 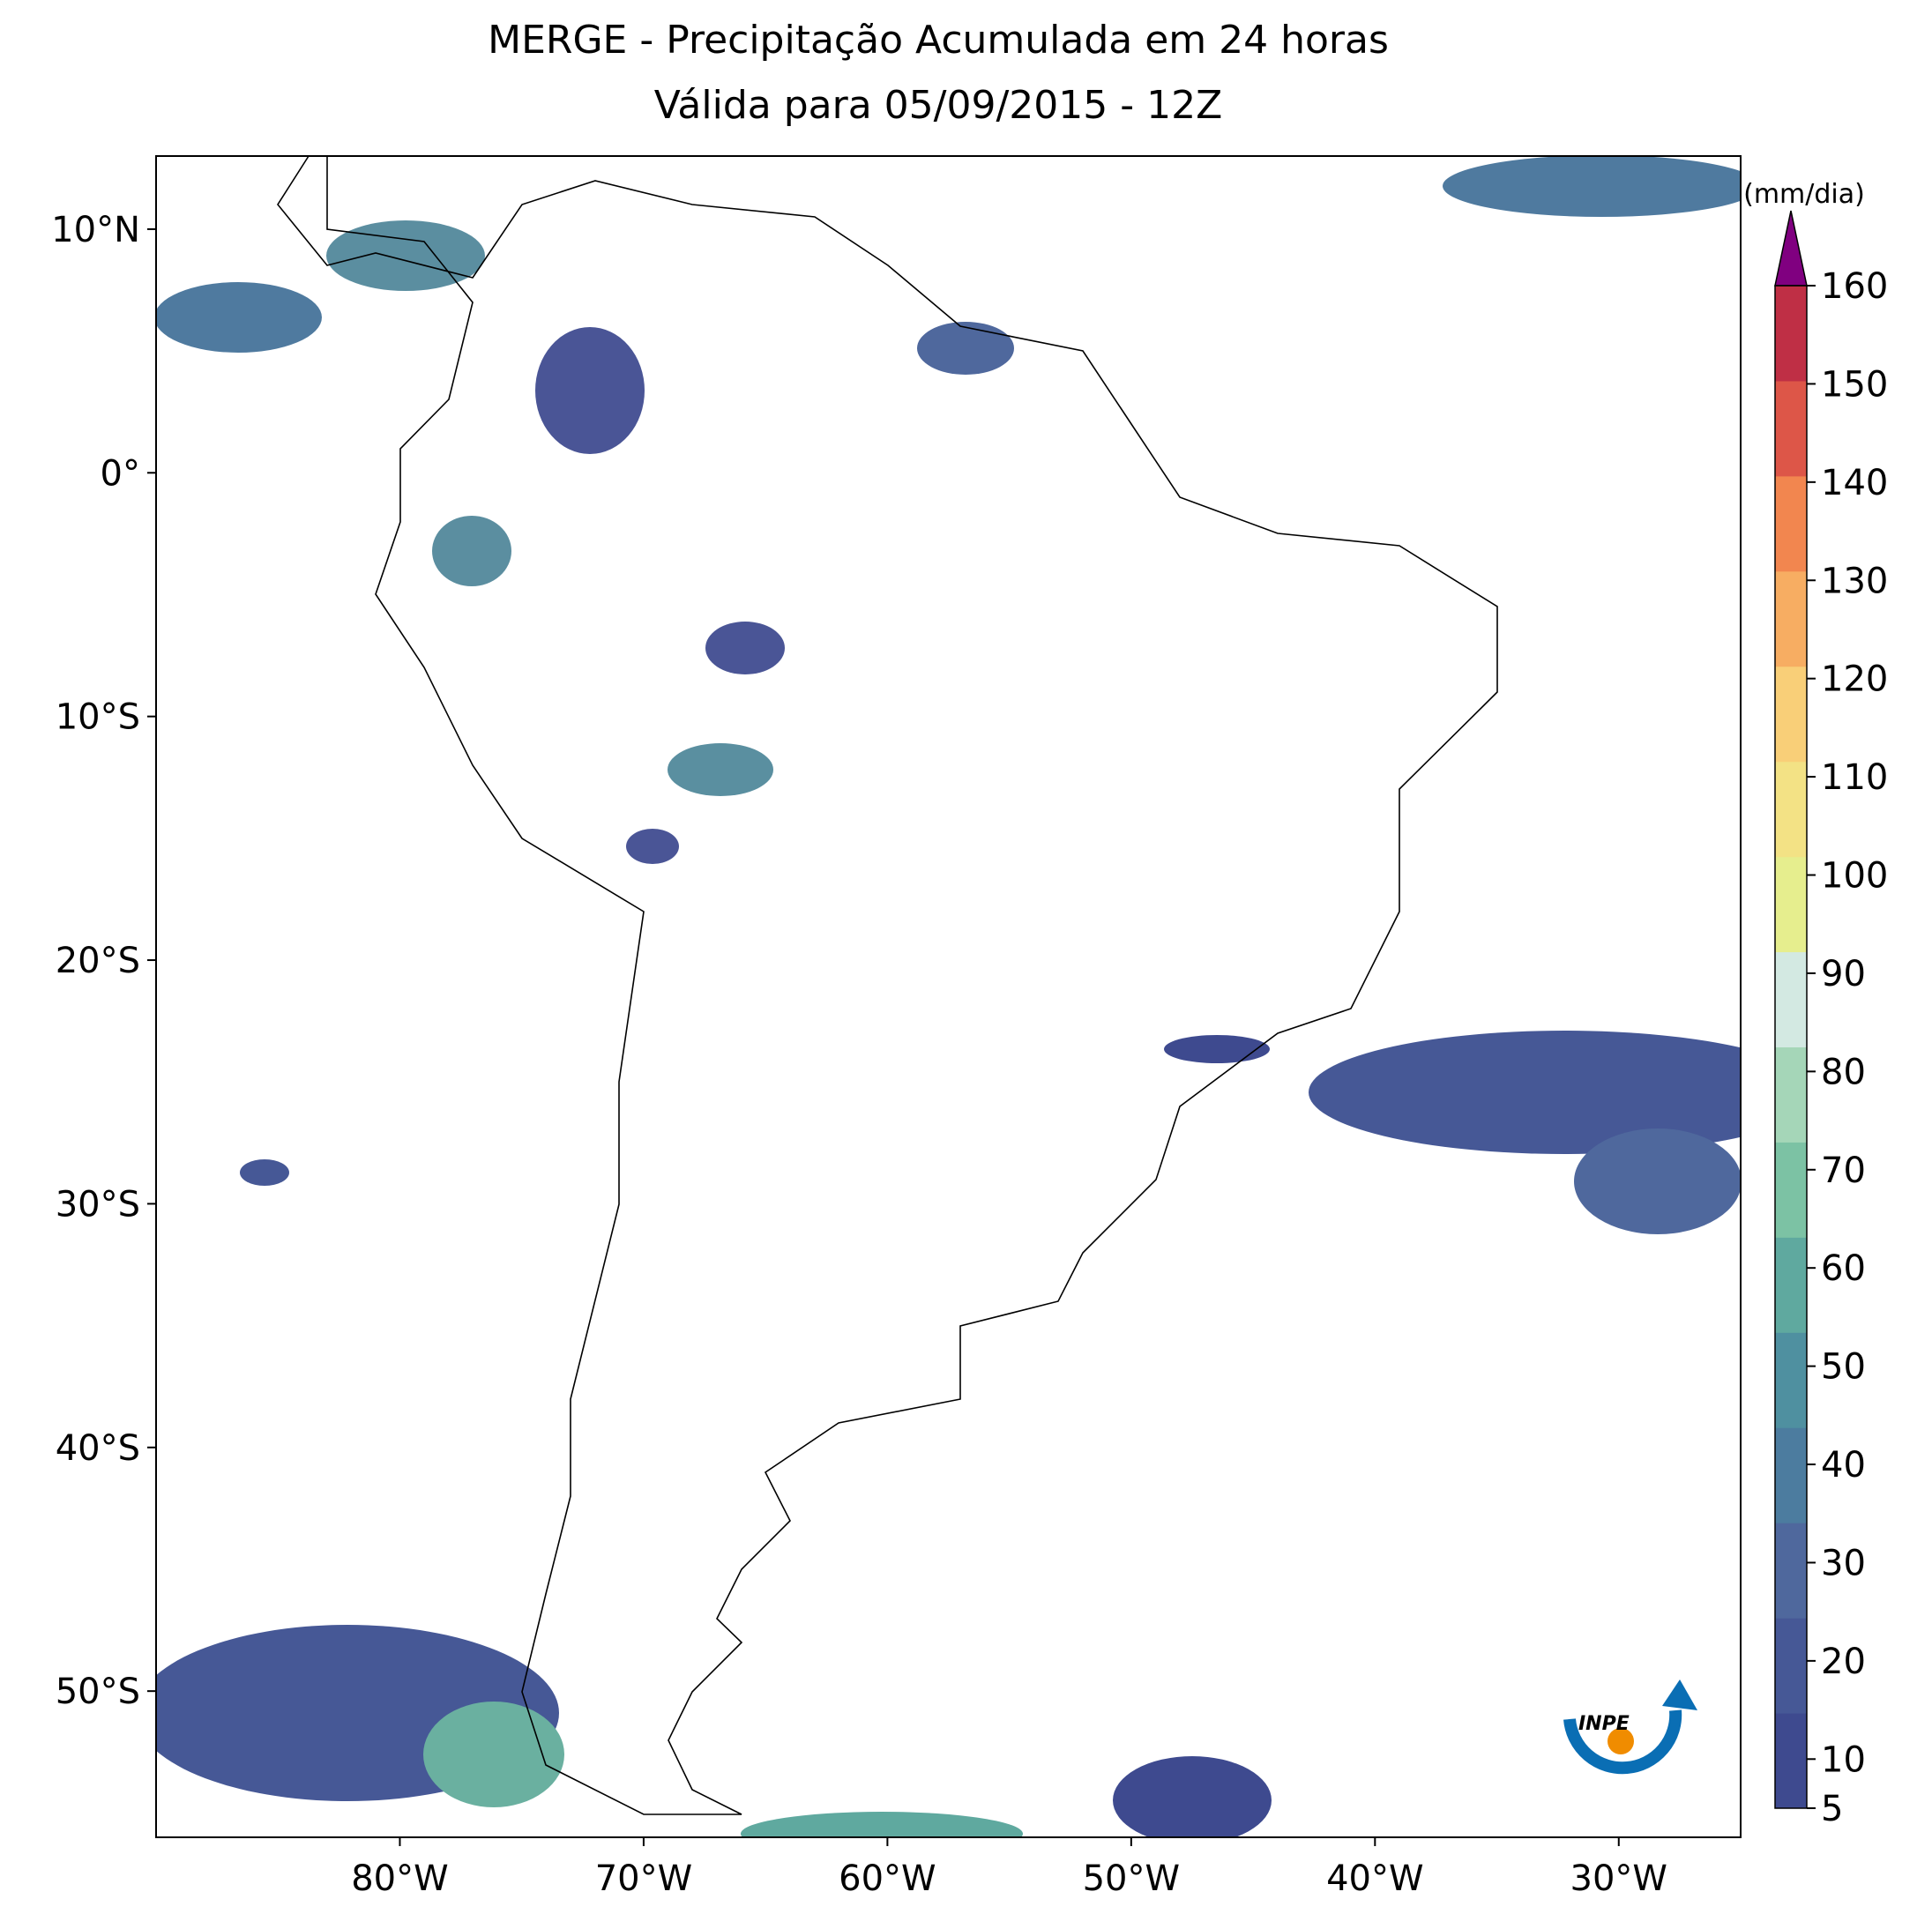 What do you see at coordinates (1618, 1878) in the screenshot?
I see `x-tick-label: 30°W` at bounding box center [1618, 1878].